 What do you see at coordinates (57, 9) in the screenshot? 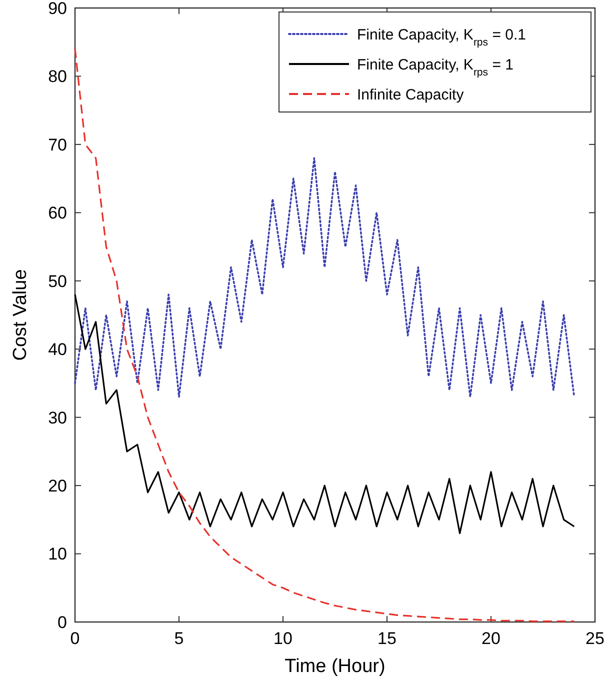
I see `y-tick-label: 90` at bounding box center [57, 9].